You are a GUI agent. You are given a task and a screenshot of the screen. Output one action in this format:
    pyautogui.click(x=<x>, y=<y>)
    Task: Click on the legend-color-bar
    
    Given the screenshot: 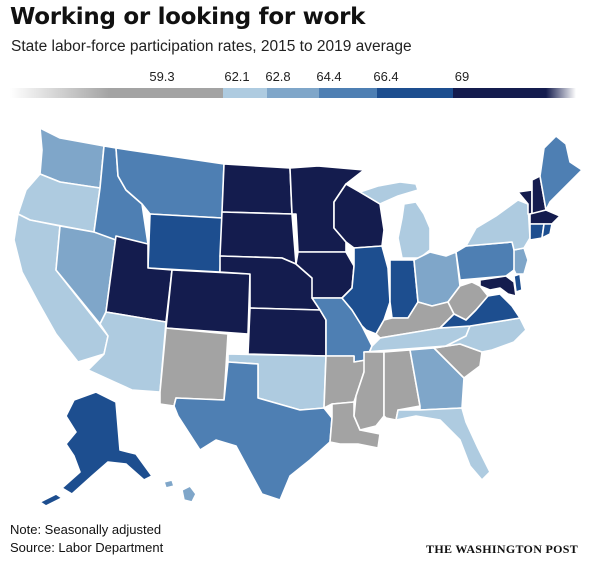 What is the action you would take?
    pyautogui.click(x=293, y=93)
    